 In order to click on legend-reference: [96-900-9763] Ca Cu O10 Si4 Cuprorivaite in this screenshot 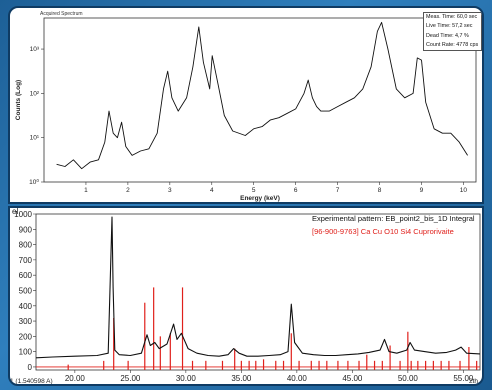, I will do `click(383, 231)`.